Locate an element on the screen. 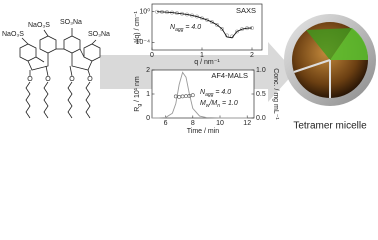  subscript: g is located at coordinates (140, 105).